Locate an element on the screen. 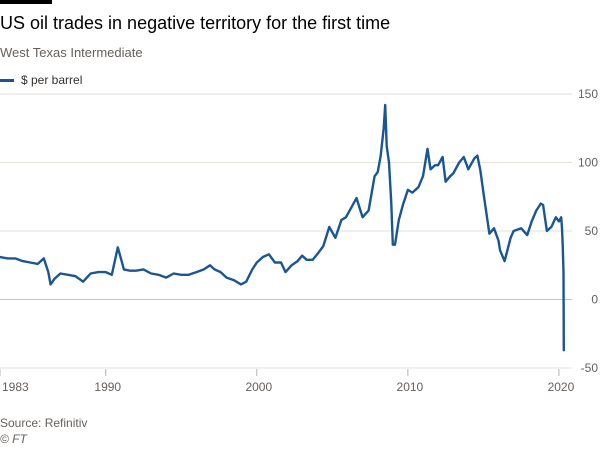 The image size is (600, 450). legend-swatch is located at coordinates (7, 80).